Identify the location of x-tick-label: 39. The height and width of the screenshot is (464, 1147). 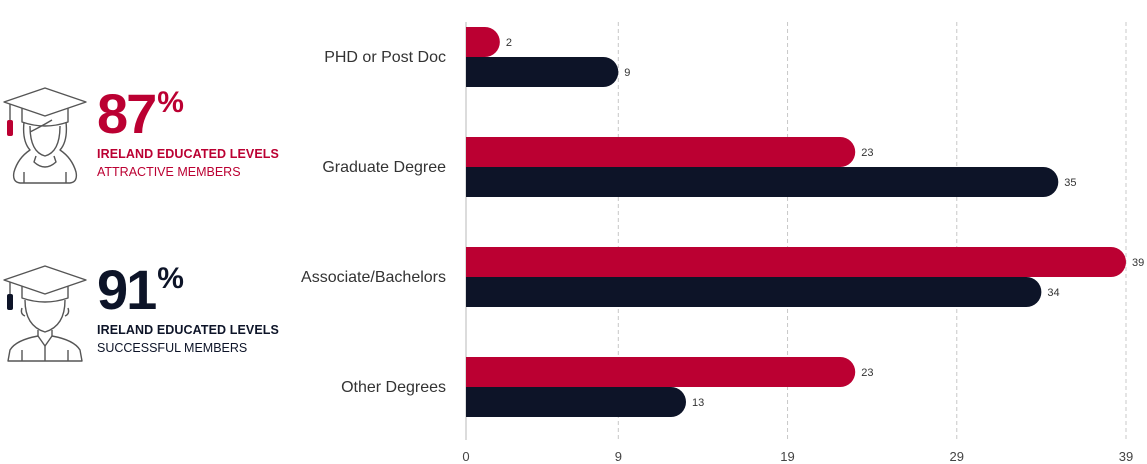
(1126, 456).